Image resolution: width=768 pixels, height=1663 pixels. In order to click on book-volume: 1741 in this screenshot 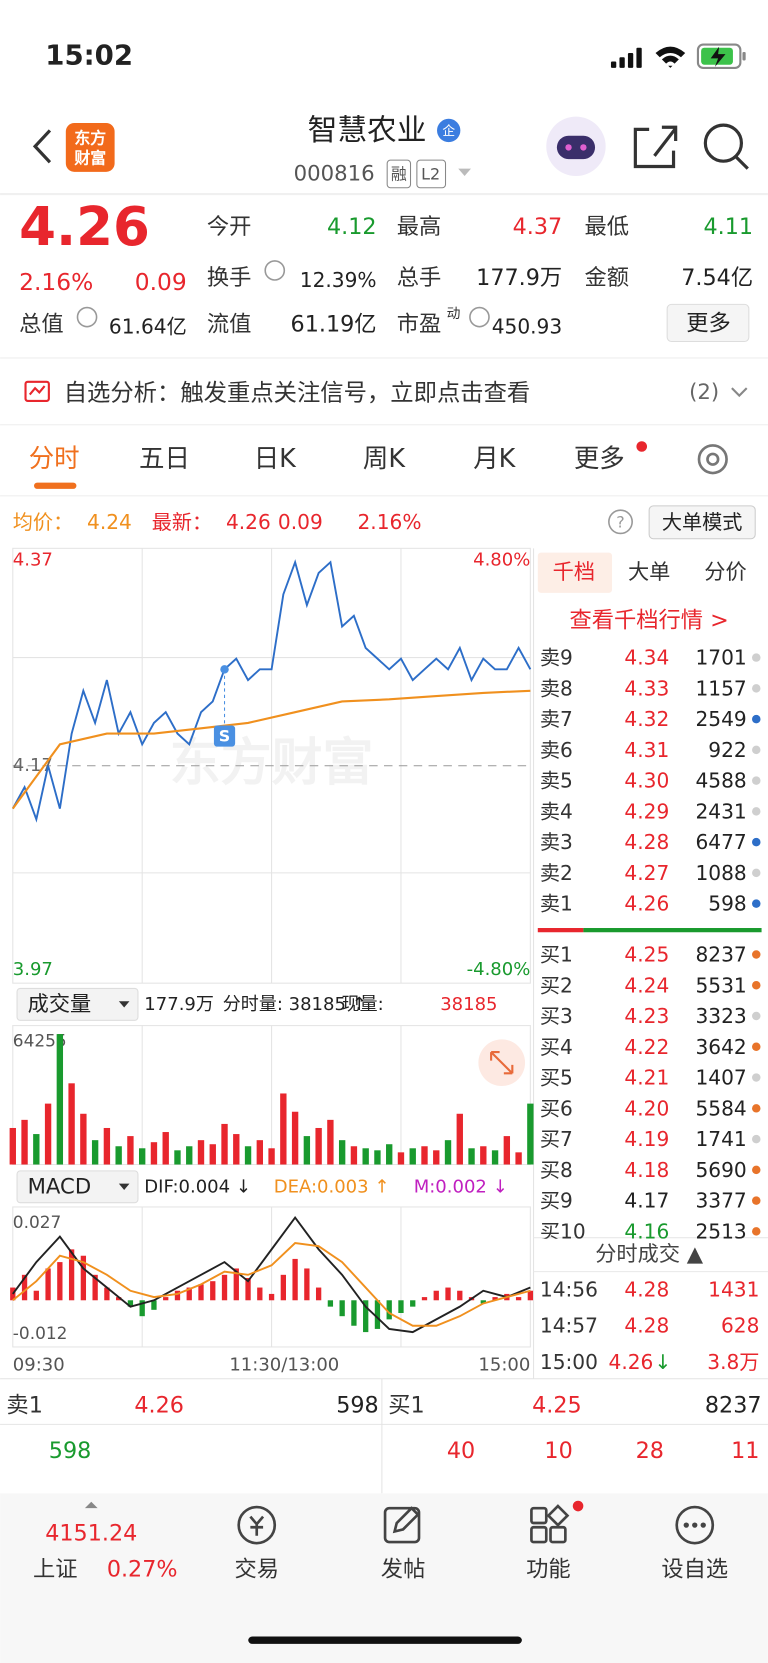, I will do `click(720, 1139)`.